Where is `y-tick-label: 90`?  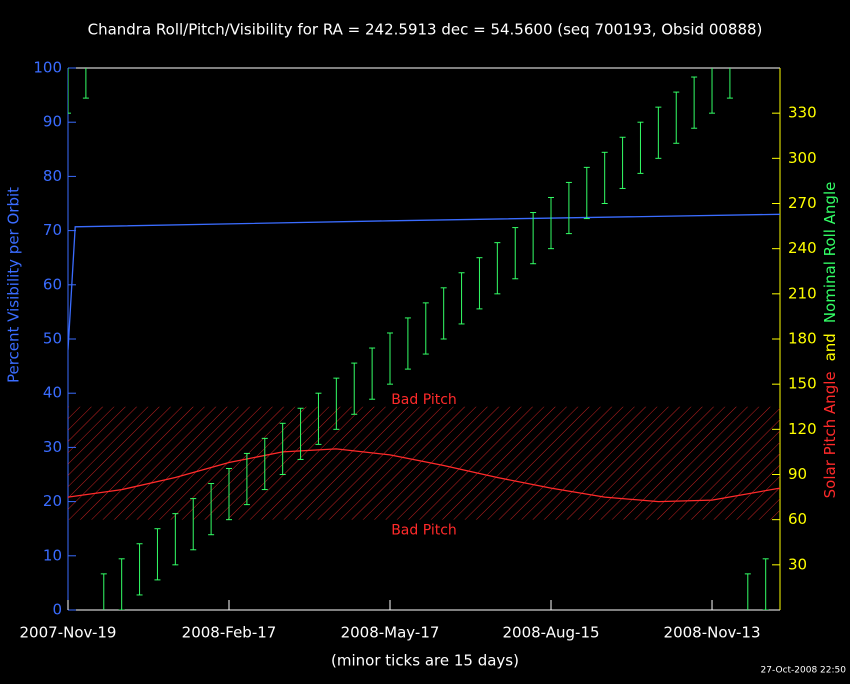
y-tick-label: 90 is located at coordinates (52, 122).